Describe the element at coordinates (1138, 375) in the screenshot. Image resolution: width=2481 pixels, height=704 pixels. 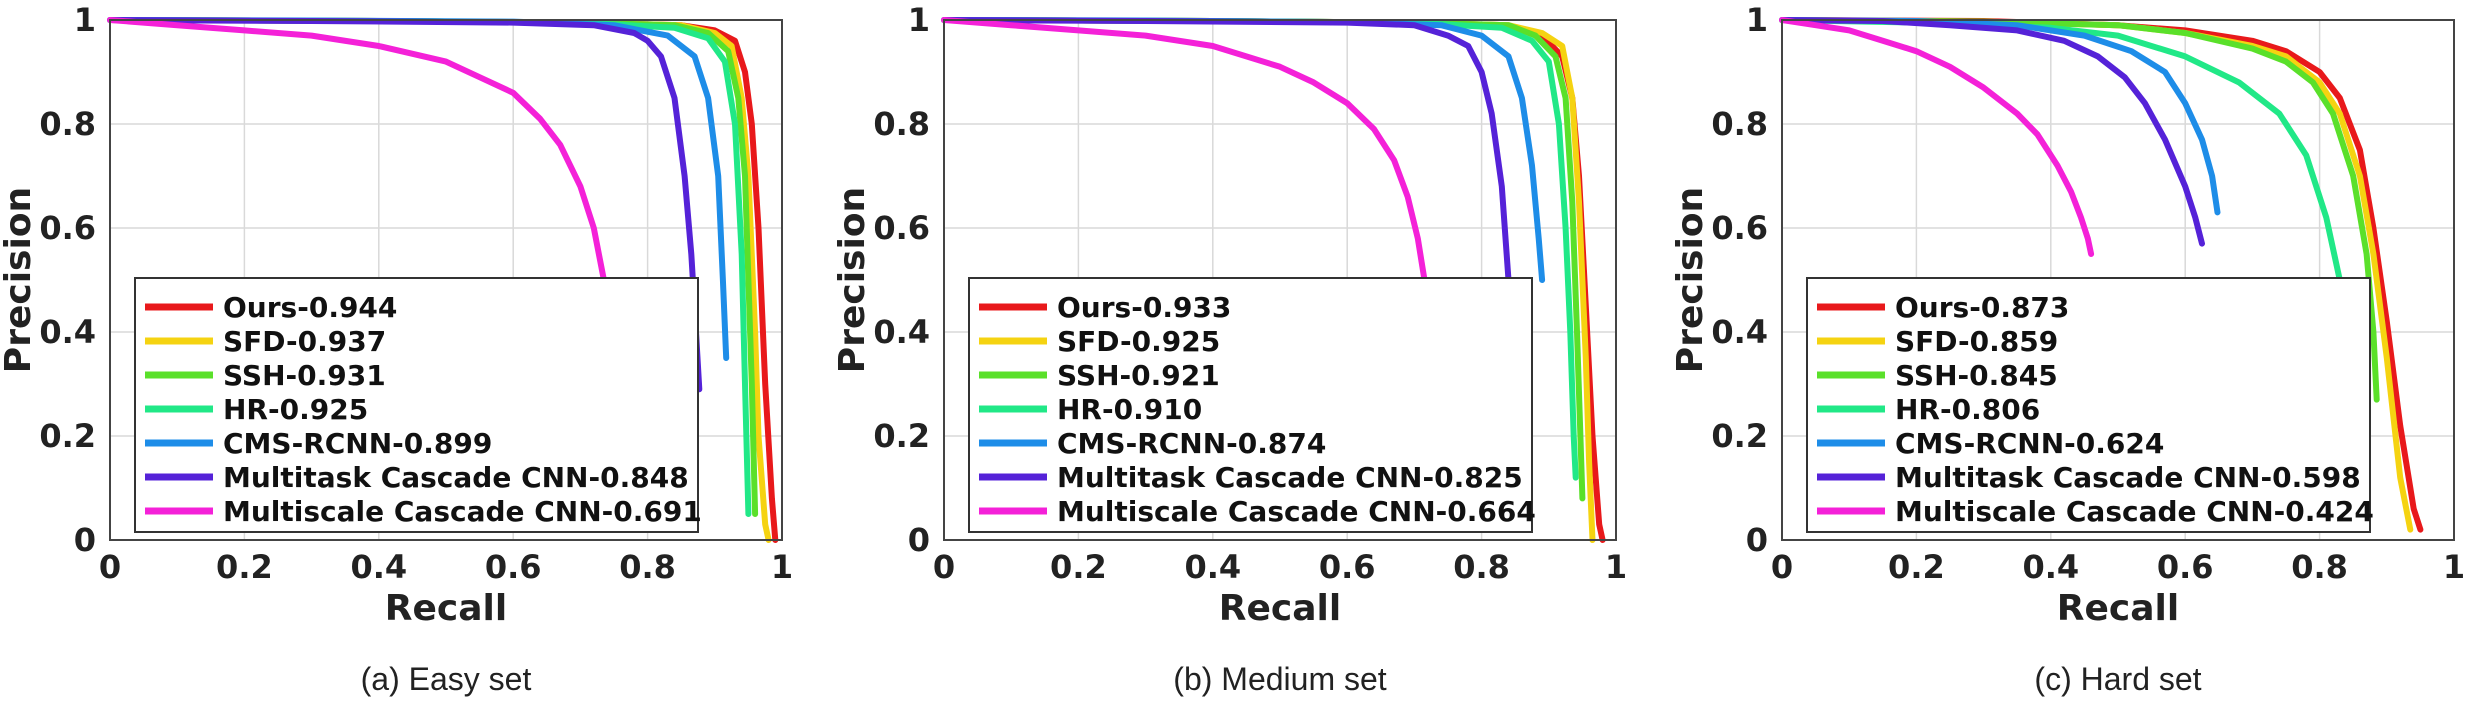
I see `legend-label: SSH-0.921` at that location.